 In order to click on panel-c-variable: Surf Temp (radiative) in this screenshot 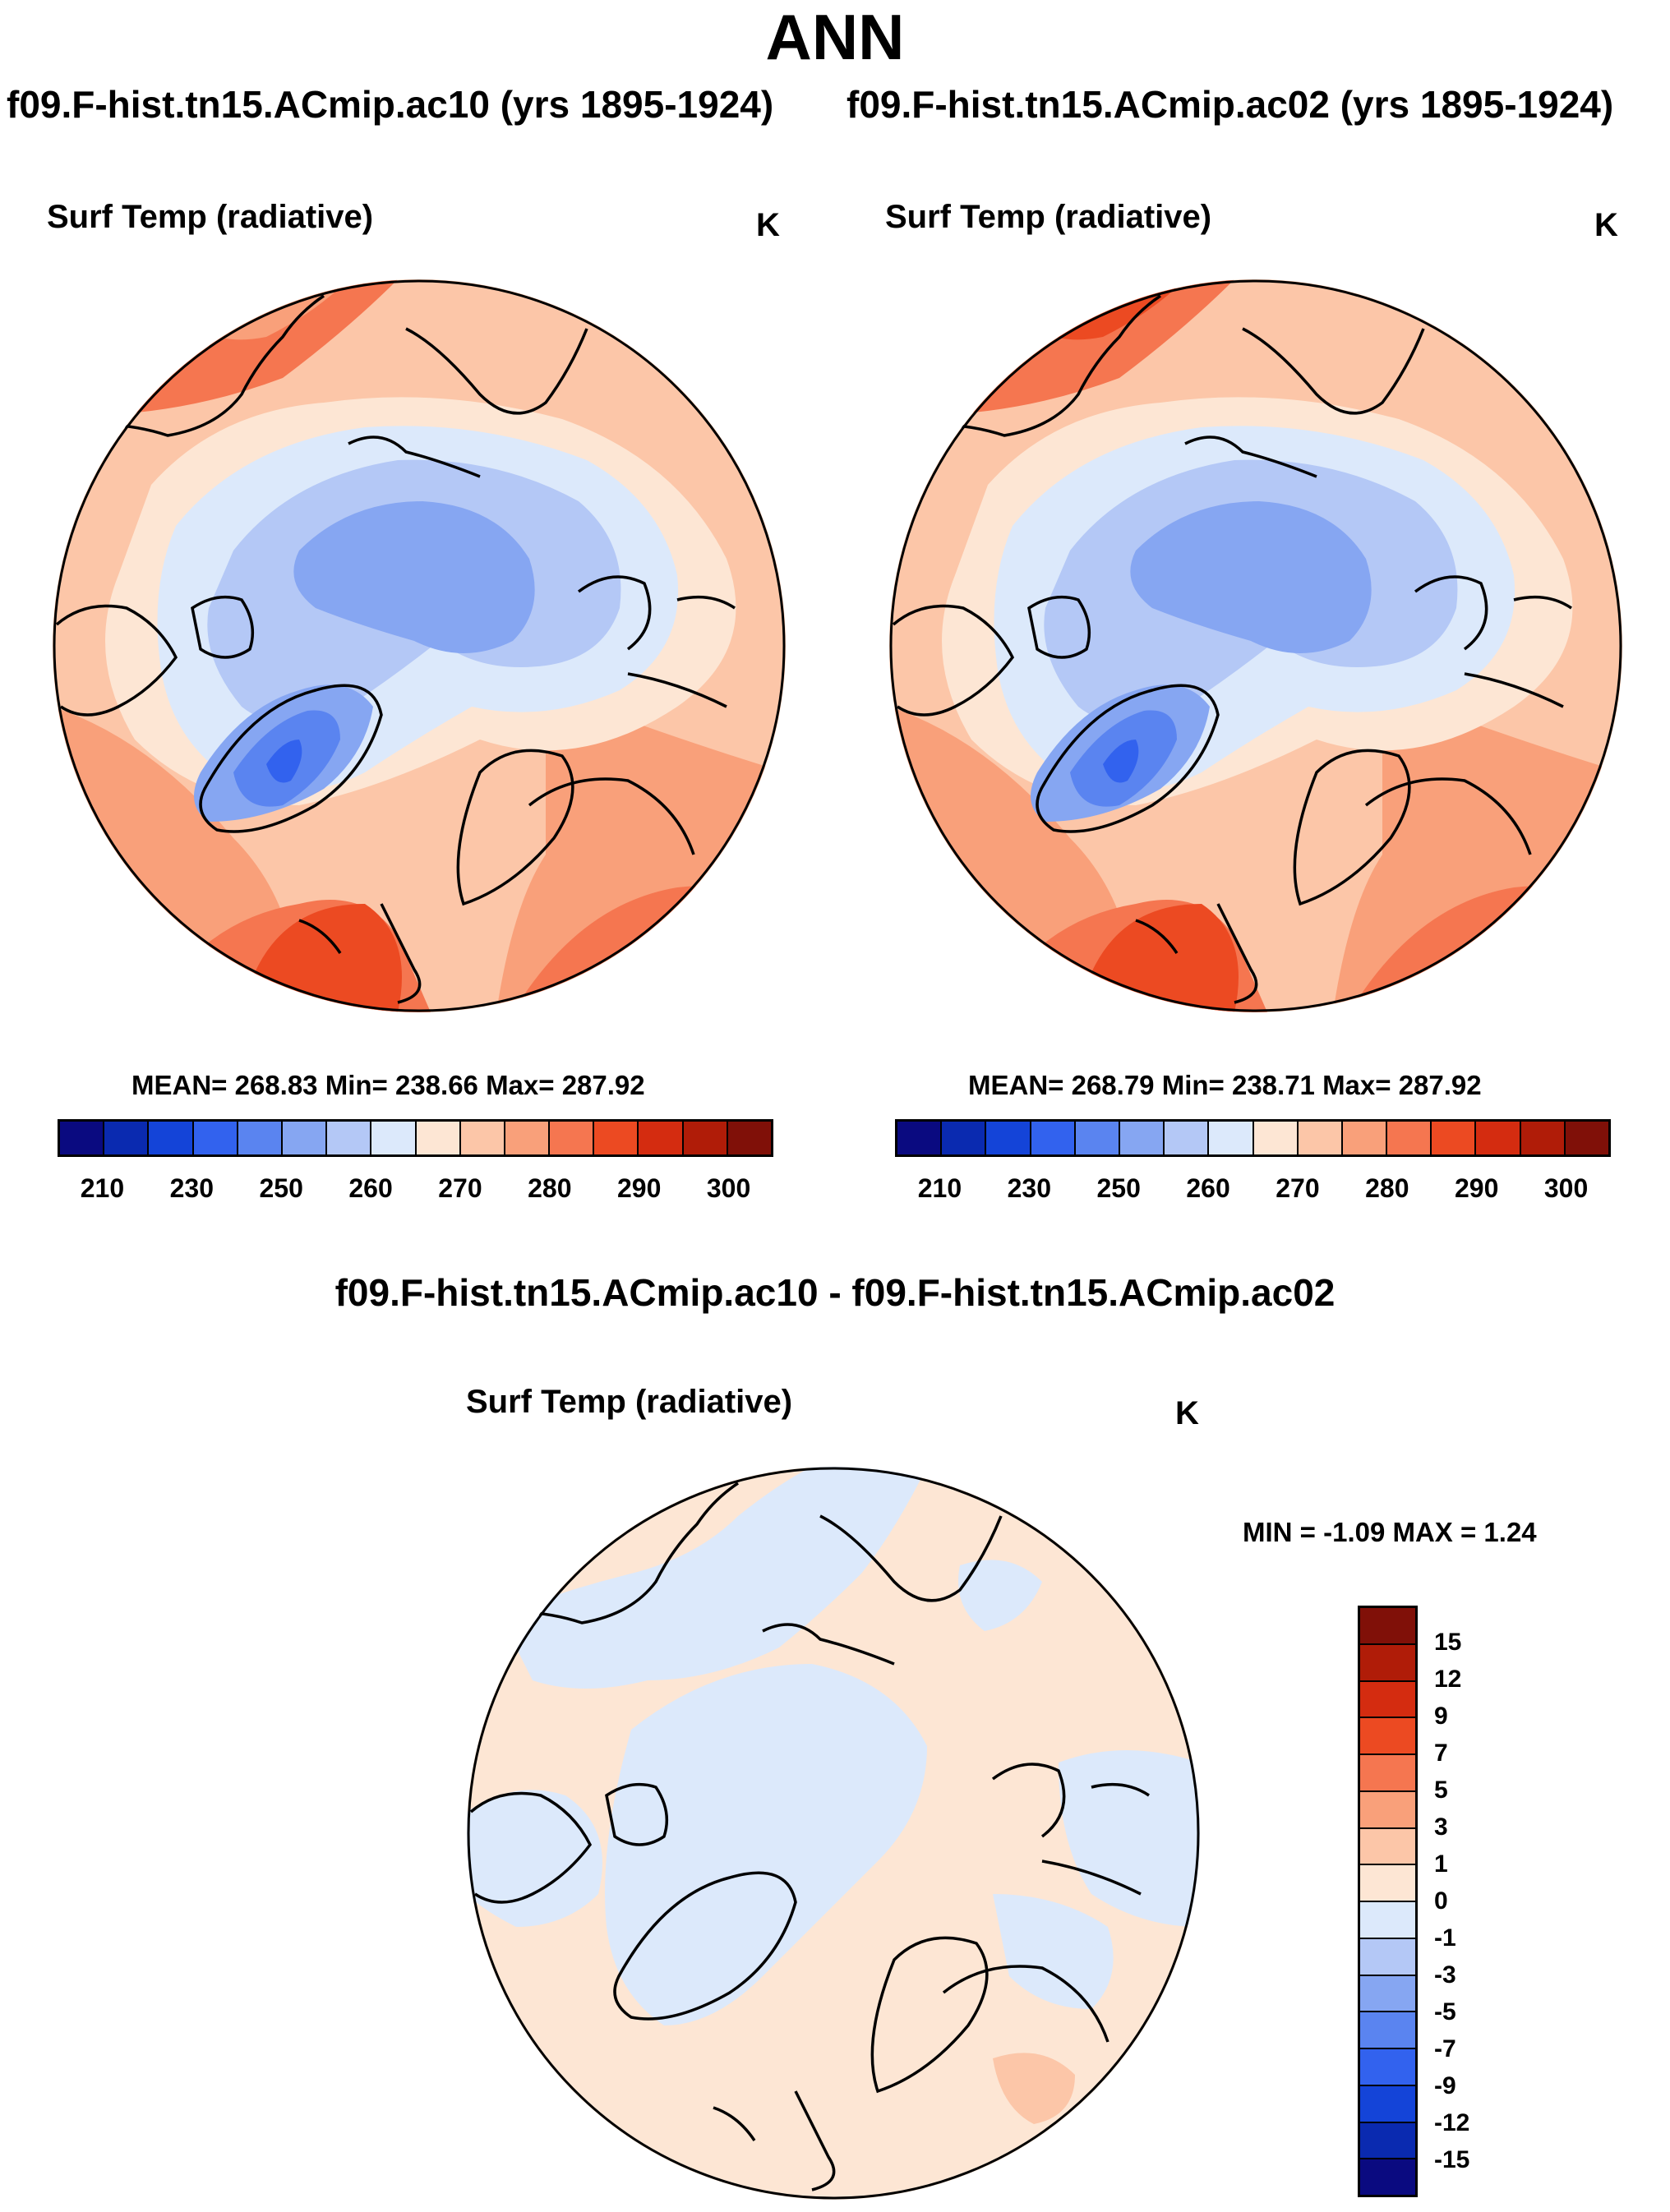, I will do `click(629, 1402)`.